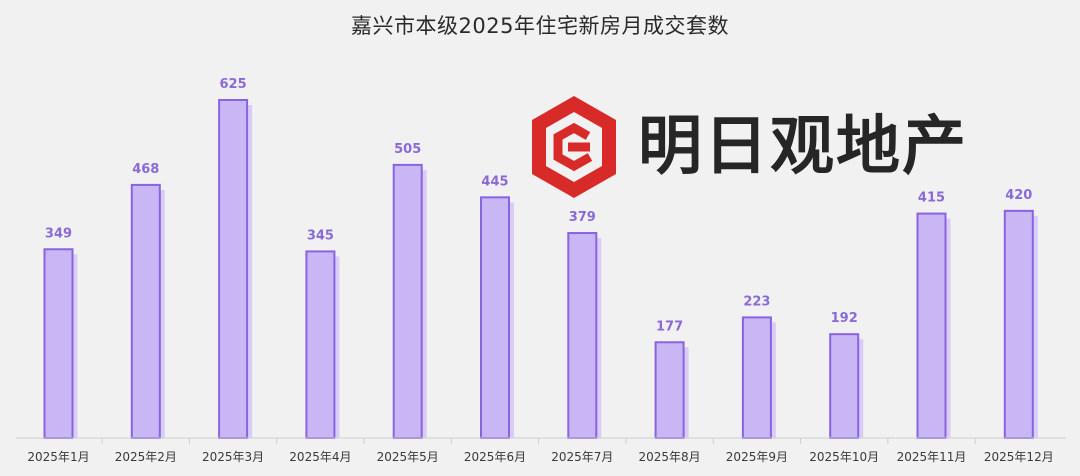 The height and width of the screenshot is (476, 1080). Describe the element at coordinates (540, 26) in the screenshot. I see `chart-title: 嘉兴市本级2025年住宅新房月成交套数` at that location.